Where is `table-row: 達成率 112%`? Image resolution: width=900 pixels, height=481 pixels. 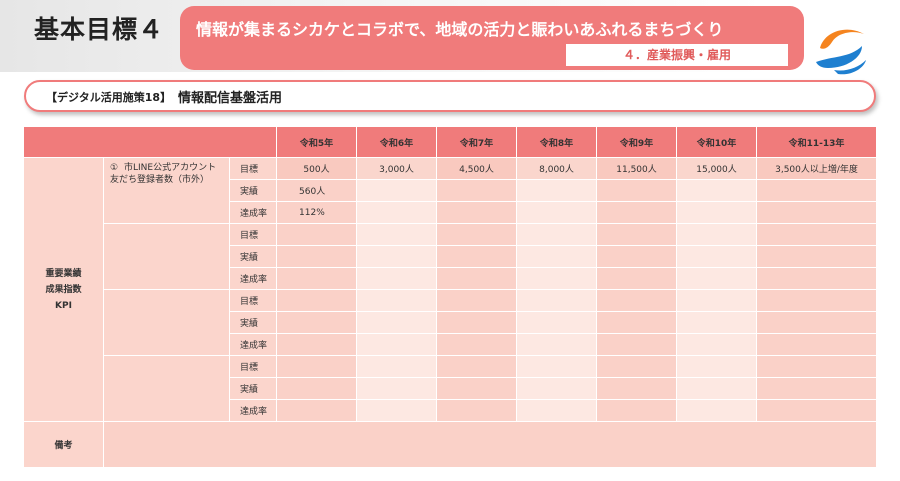
table-row: 達成率 112% is located at coordinates (451, 212).